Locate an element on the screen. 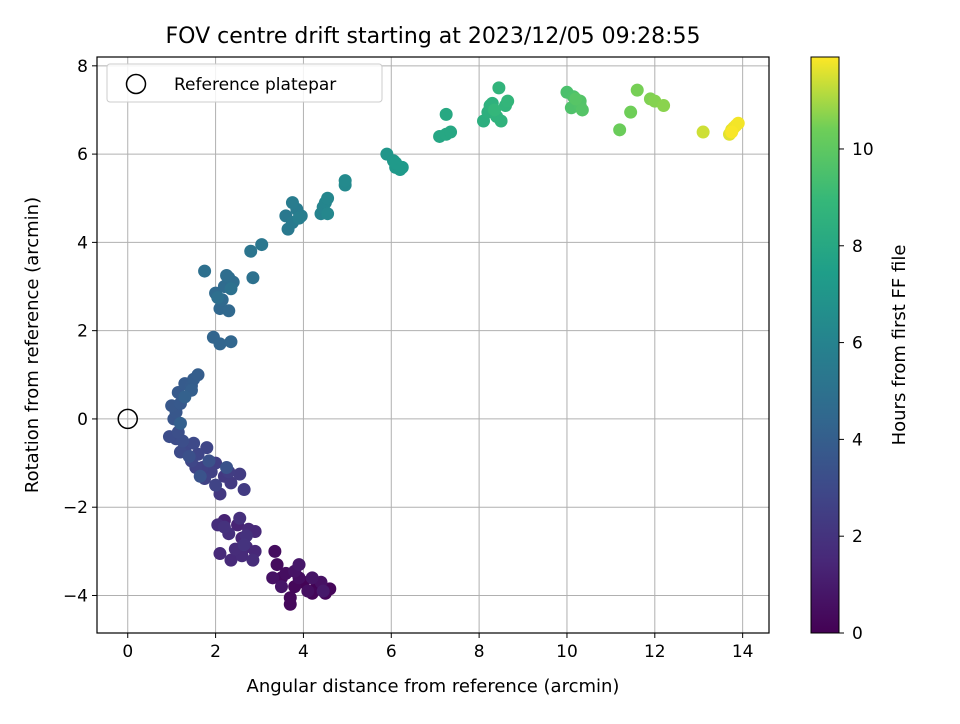 This screenshot has height=724, width=960. colorbar-tick-label: 10 is located at coordinates (863, 150).